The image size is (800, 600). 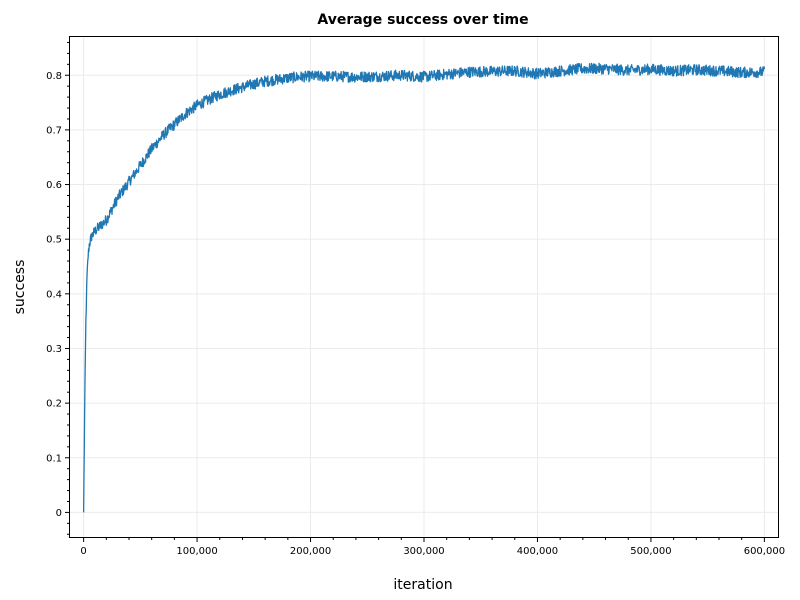 I want to click on x-tick-label: 0, so click(x=83, y=551).